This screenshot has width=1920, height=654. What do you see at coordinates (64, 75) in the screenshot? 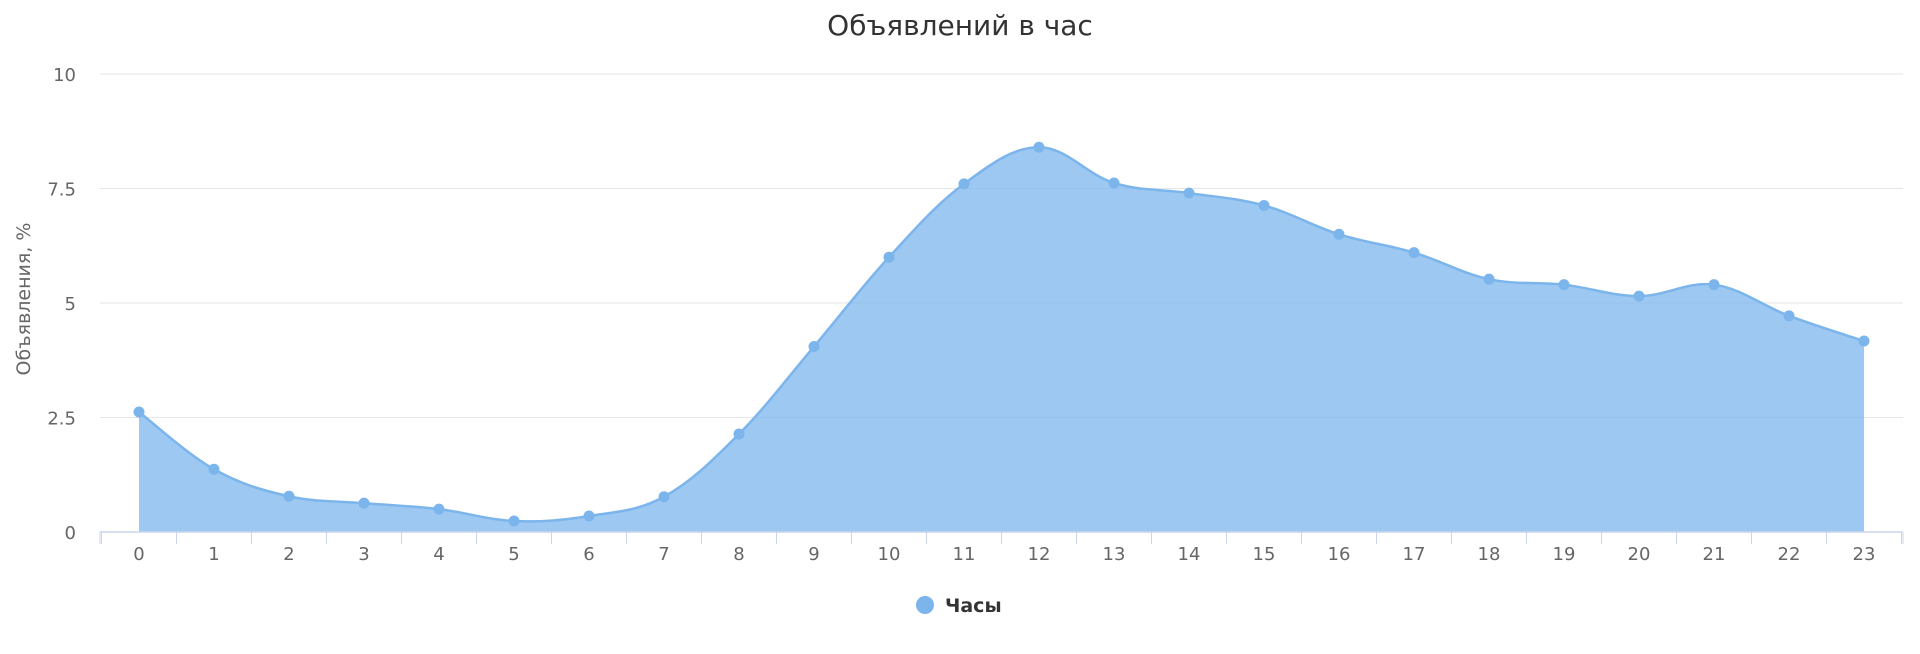
I see `y-tick-label: 10` at bounding box center [64, 75].